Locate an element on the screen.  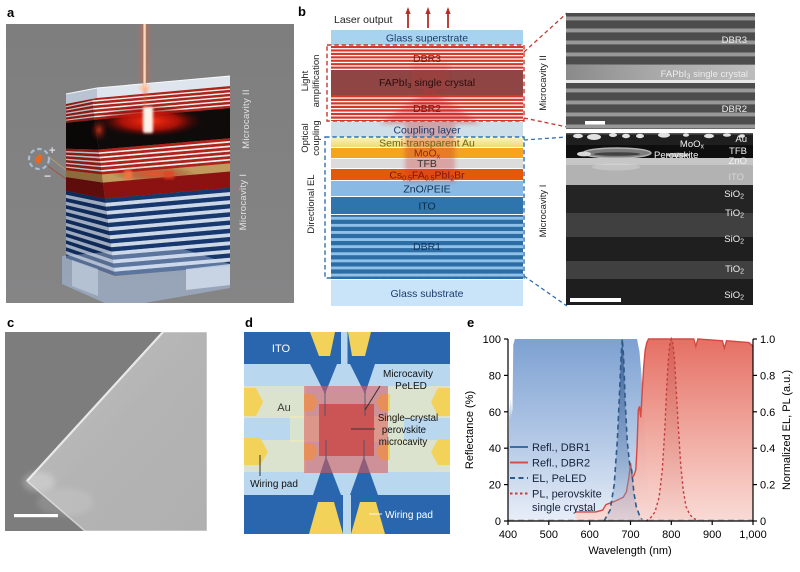
svg-text: Reflectance (%) is located at coordinates (470, 430).